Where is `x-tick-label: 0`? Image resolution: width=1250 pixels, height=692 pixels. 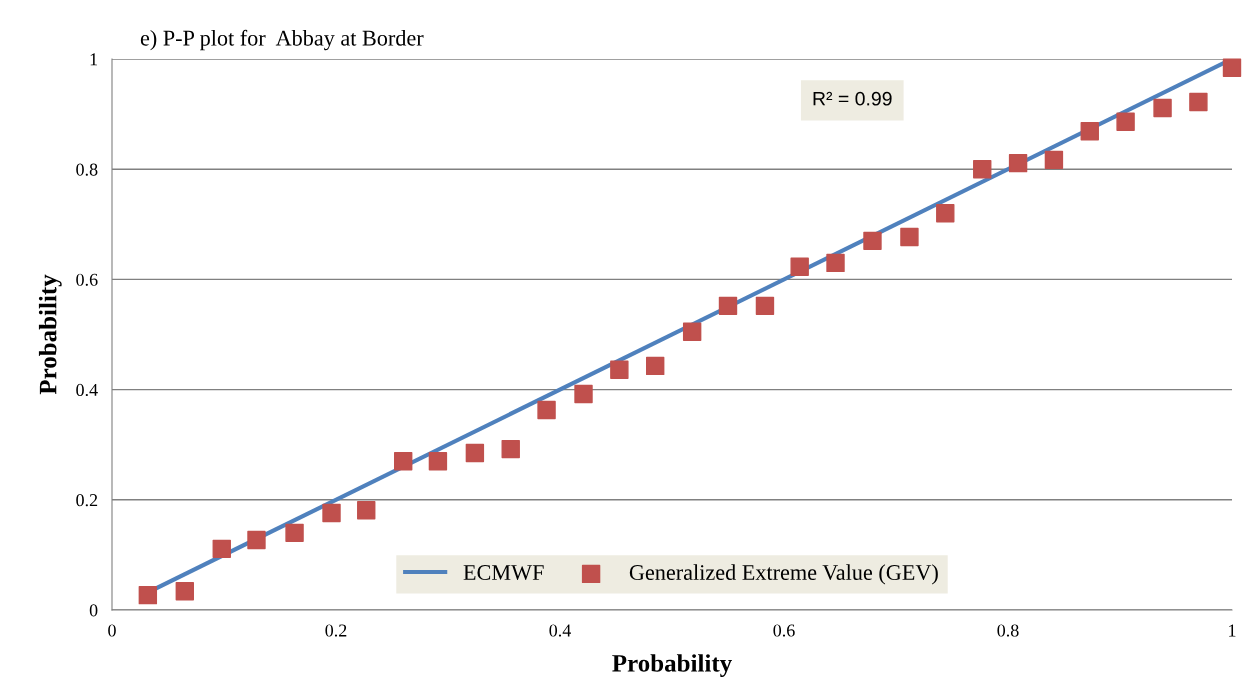
x-tick-label: 0 is located at coordinates (112, 630).